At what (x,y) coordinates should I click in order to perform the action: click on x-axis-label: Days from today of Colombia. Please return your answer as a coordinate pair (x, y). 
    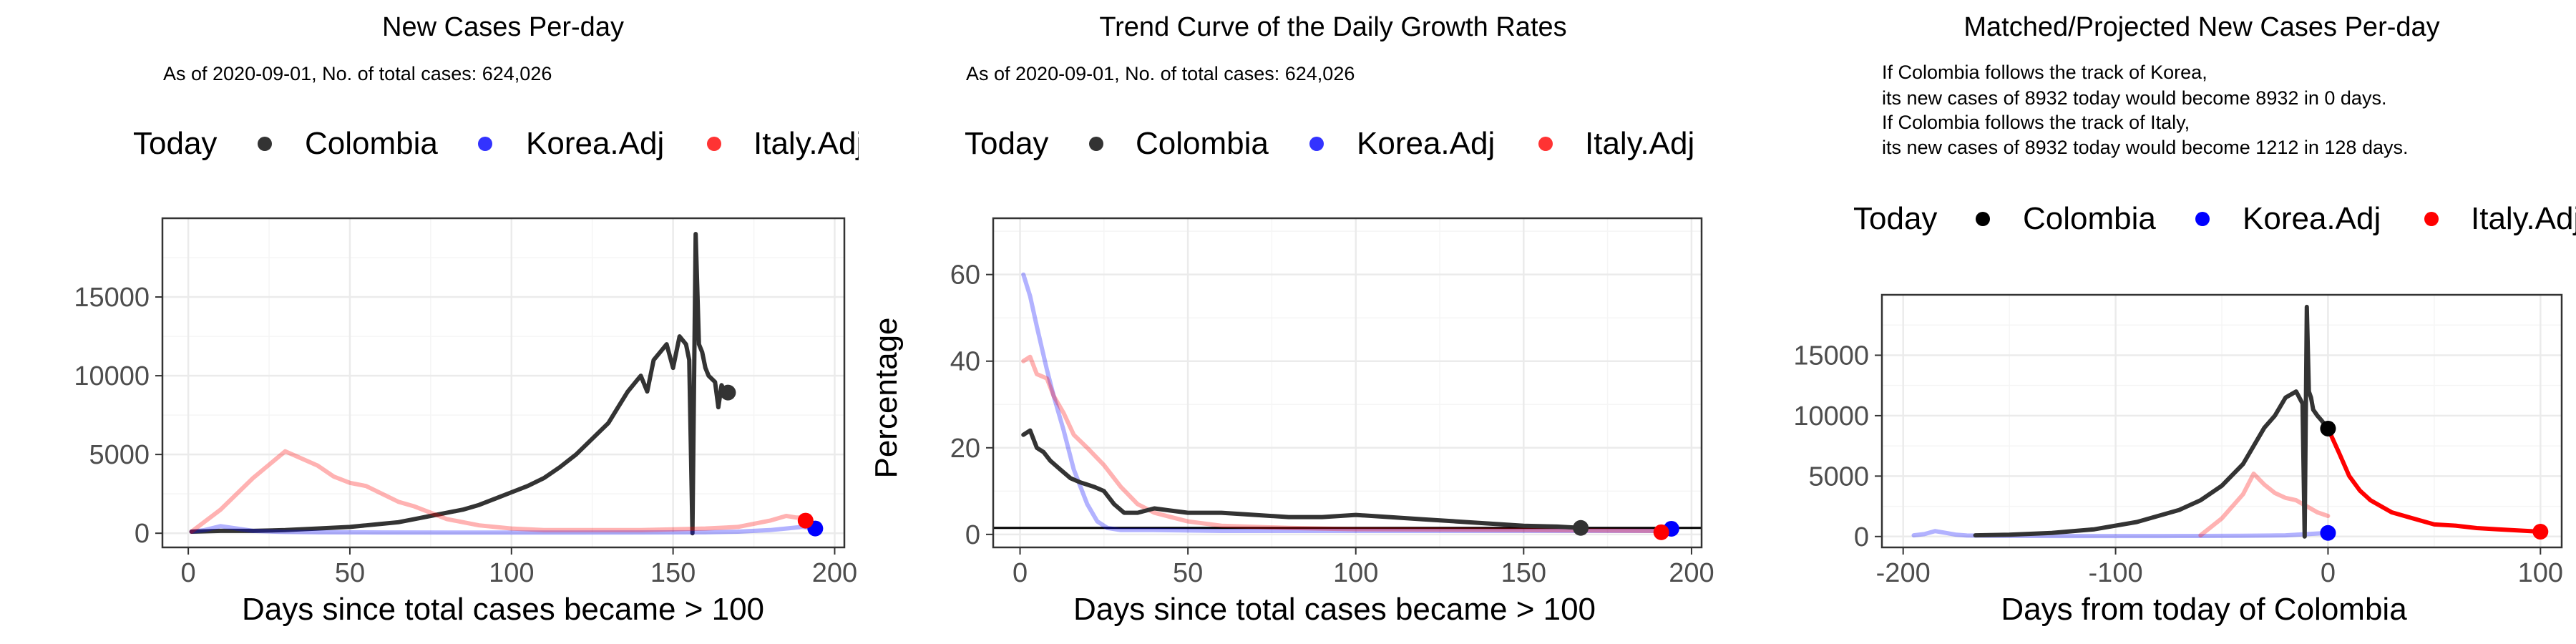
    Looking at the image, I should click on (2204, 609).